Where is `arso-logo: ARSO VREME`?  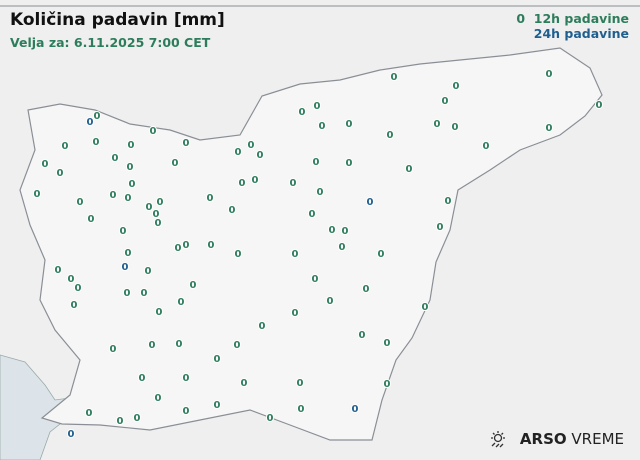 arso-logo: ARSO VREME is located at coordinates (556, 439).